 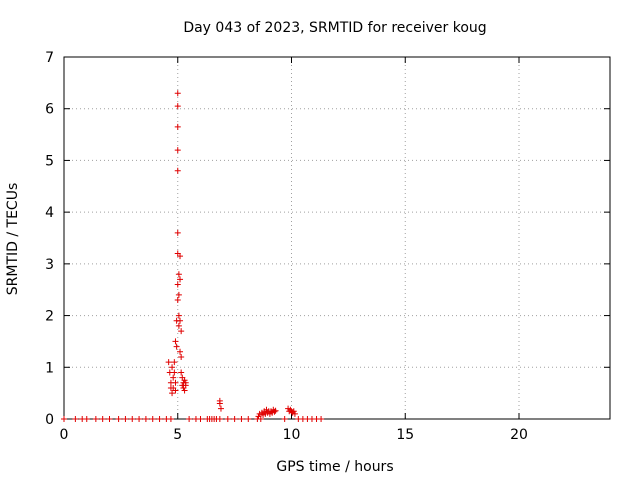 What do you see at coordinates (292, 435) in the screenshot?
I see `x-tick-label: 10` at bounding box center [292, 435].